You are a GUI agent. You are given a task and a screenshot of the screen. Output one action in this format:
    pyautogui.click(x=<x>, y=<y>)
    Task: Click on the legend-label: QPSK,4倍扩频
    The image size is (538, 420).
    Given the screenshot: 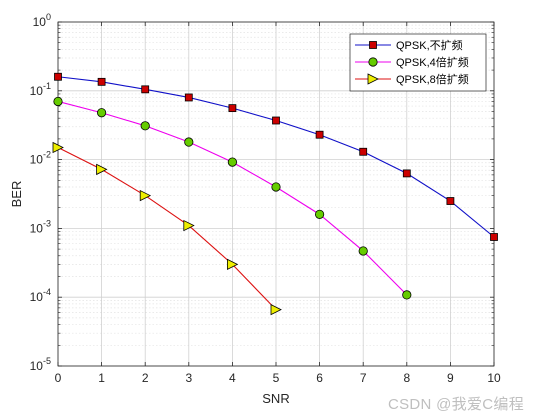 What is the action you would take?
    pyautogui.click(x=432, y=62)
    